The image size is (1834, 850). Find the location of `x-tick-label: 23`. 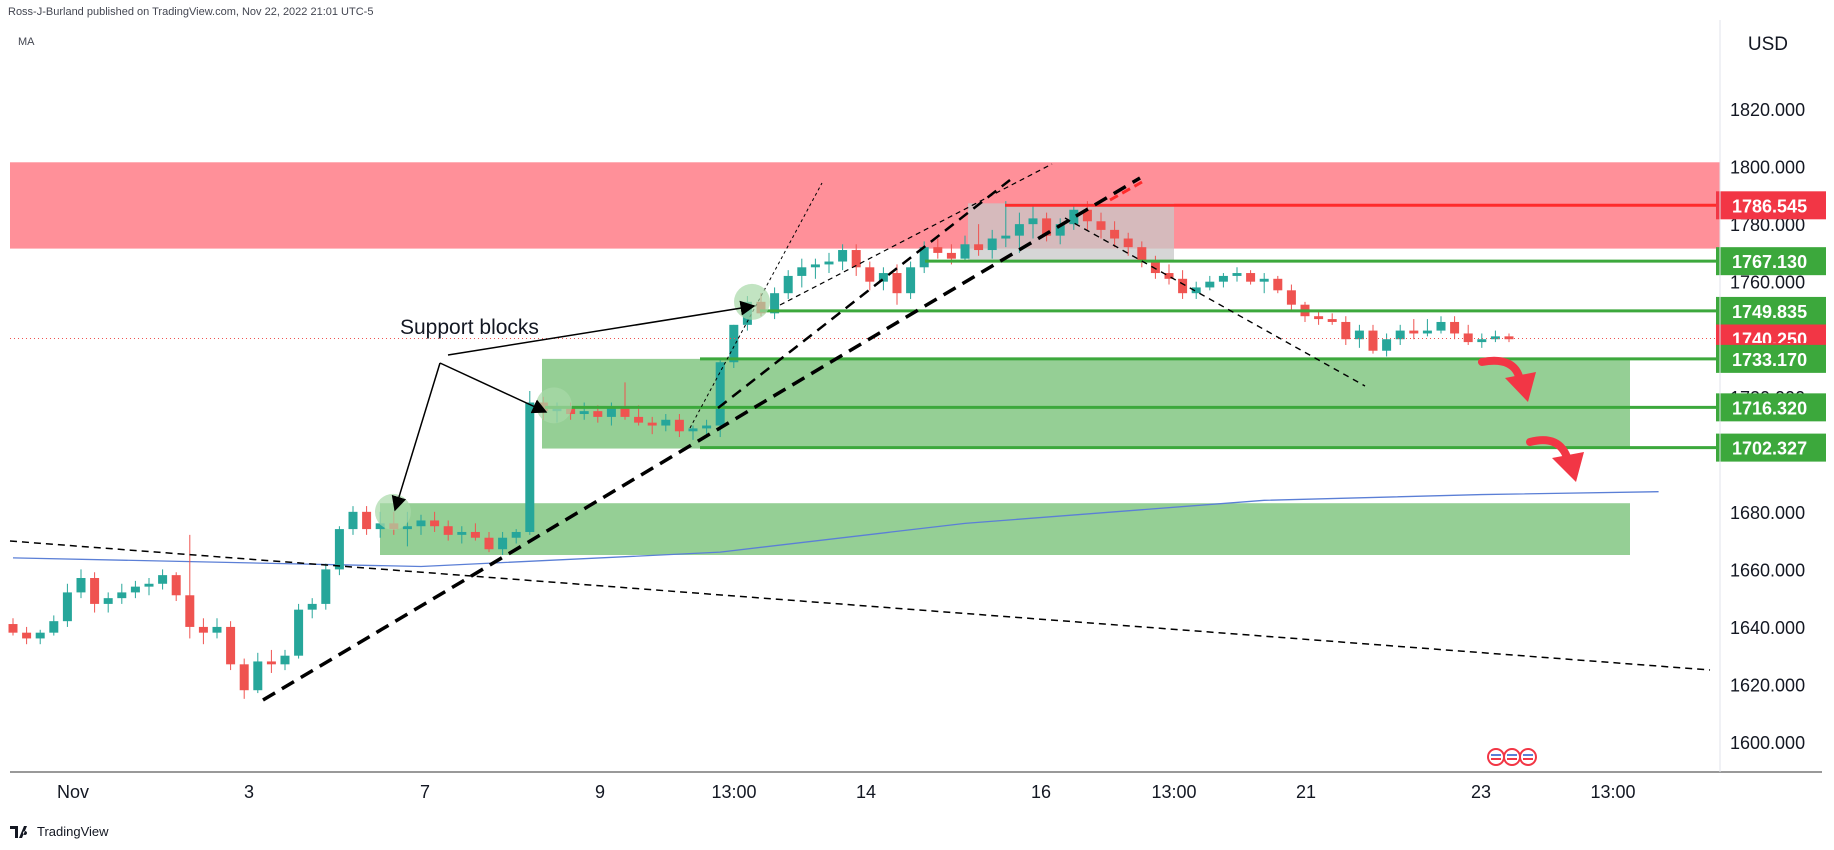

x-tick-label: 23 is located at coordinates (1481, 792).